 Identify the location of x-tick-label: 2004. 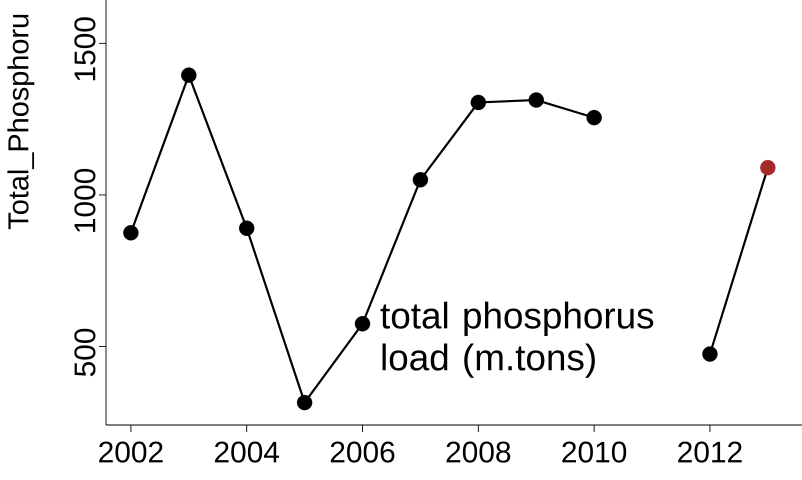
(247, 452).